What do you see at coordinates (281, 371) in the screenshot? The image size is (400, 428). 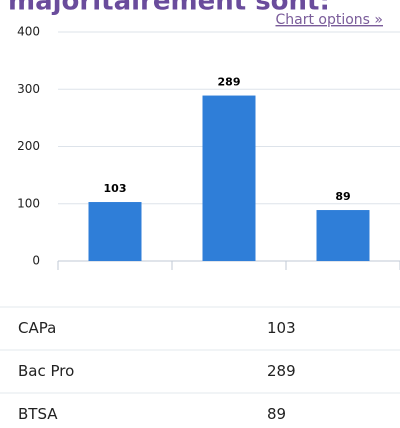 I see `table-value: 289` at bounding box center [281, 371].